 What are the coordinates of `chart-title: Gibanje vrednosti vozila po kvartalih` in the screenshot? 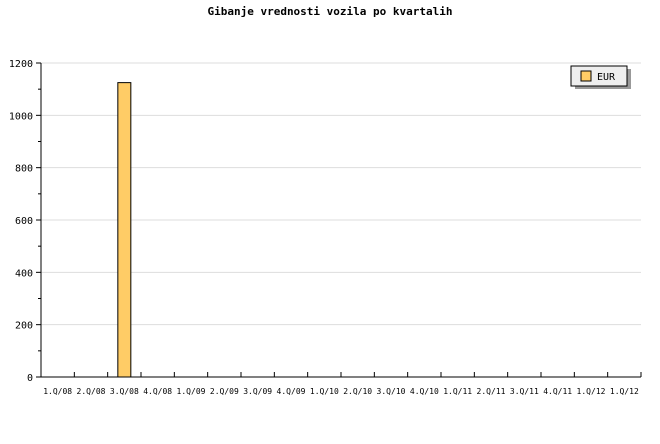 It's located at (329, 11).